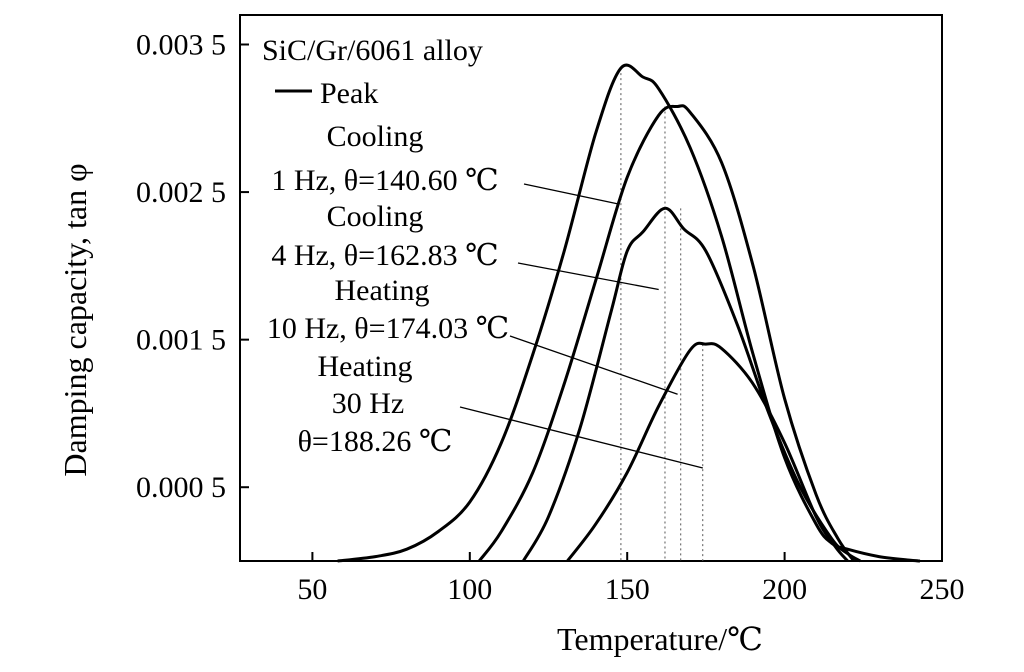 The width and height of the screenshot is (1024, 672). I want to click on y-tick-label: 0.002 5, so click(181, 192).